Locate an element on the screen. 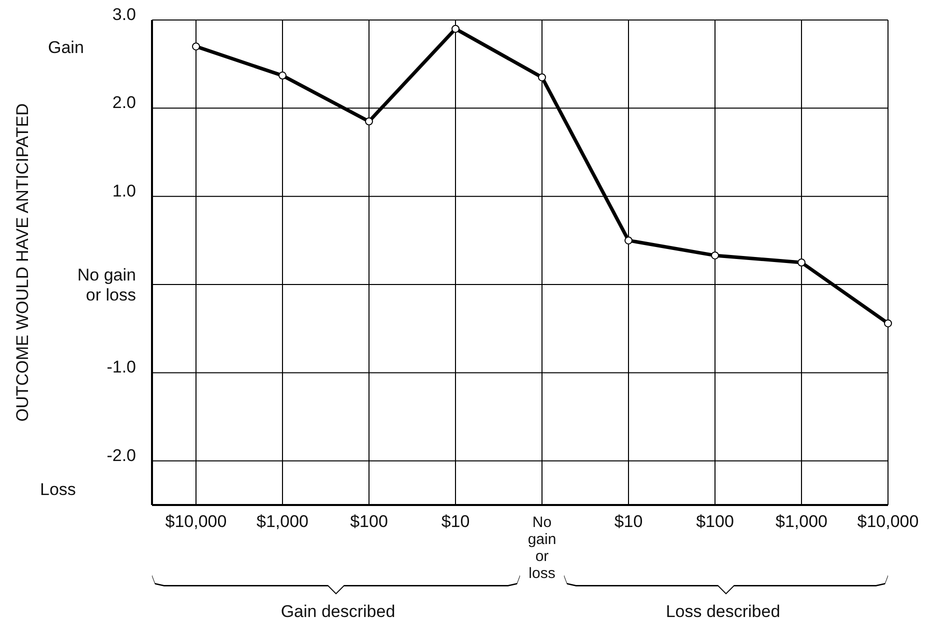  y-axis-title: OUTCOME WOULD HAVE ANTICIPATED is located at coordinates (22, 262).